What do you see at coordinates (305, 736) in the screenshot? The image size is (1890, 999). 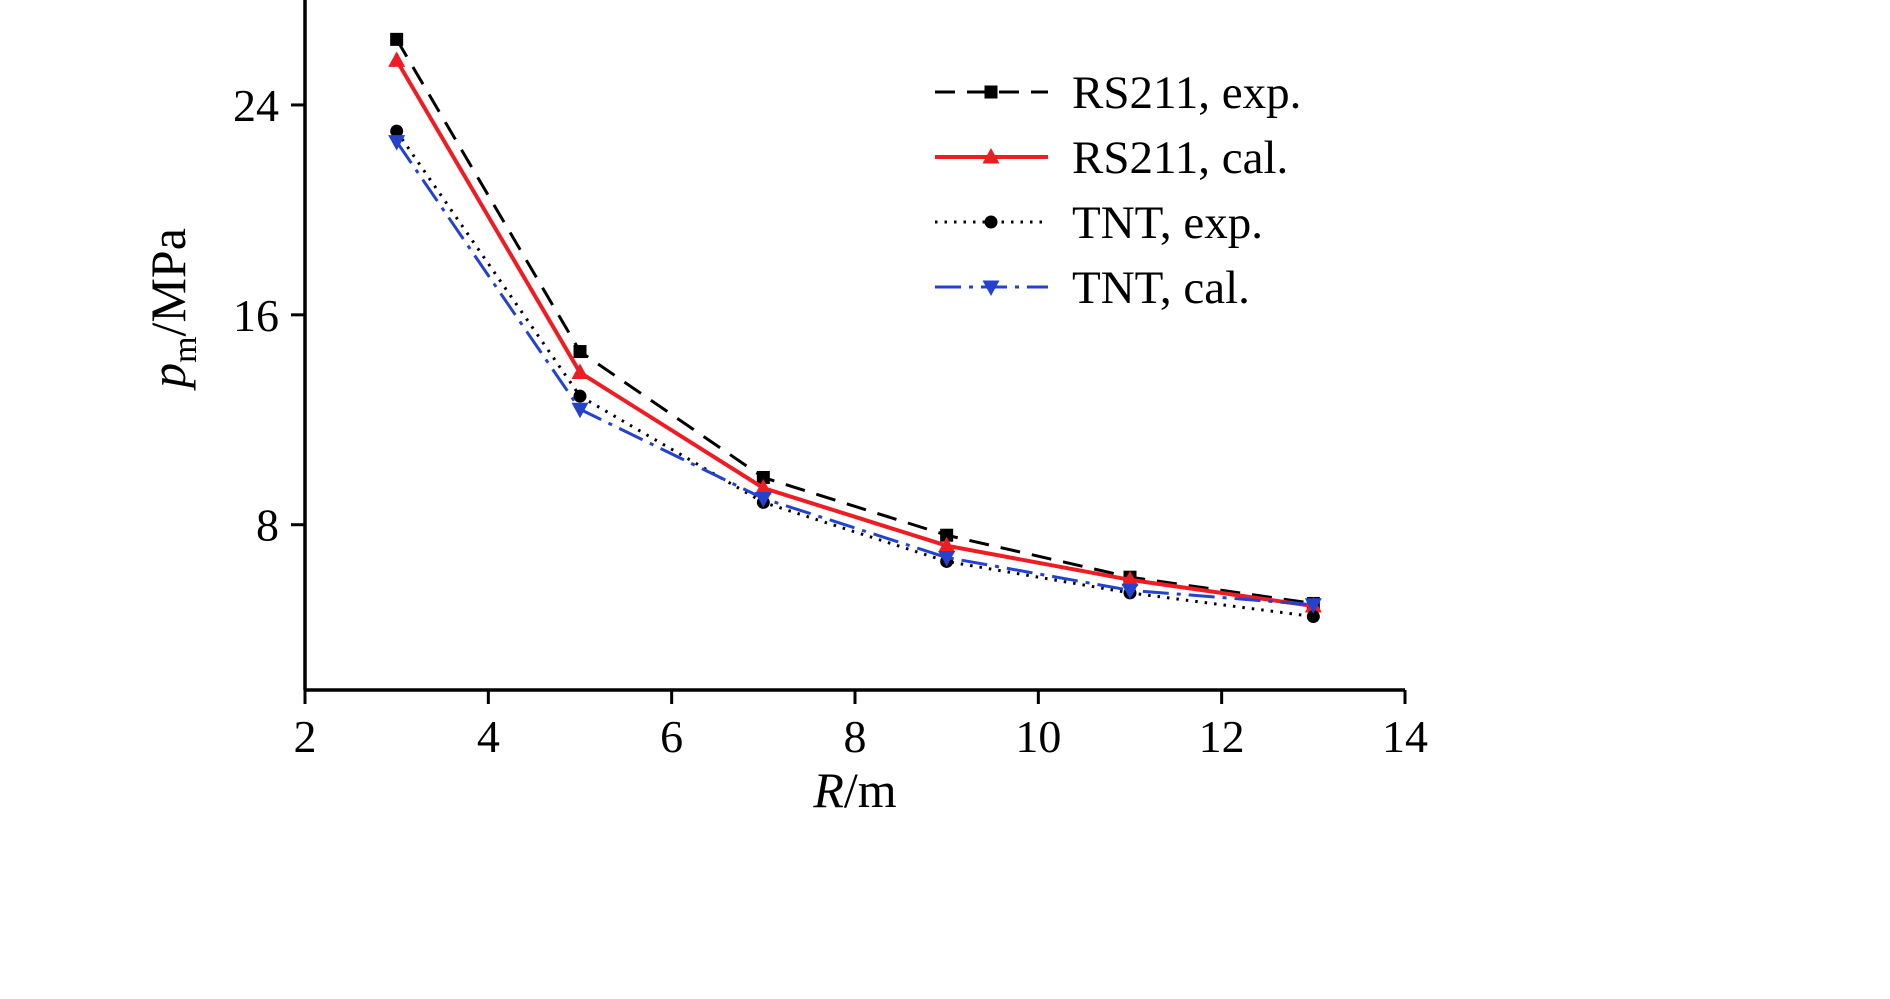 I see `x-tick-label: 2` at bounding box center [305, 736].